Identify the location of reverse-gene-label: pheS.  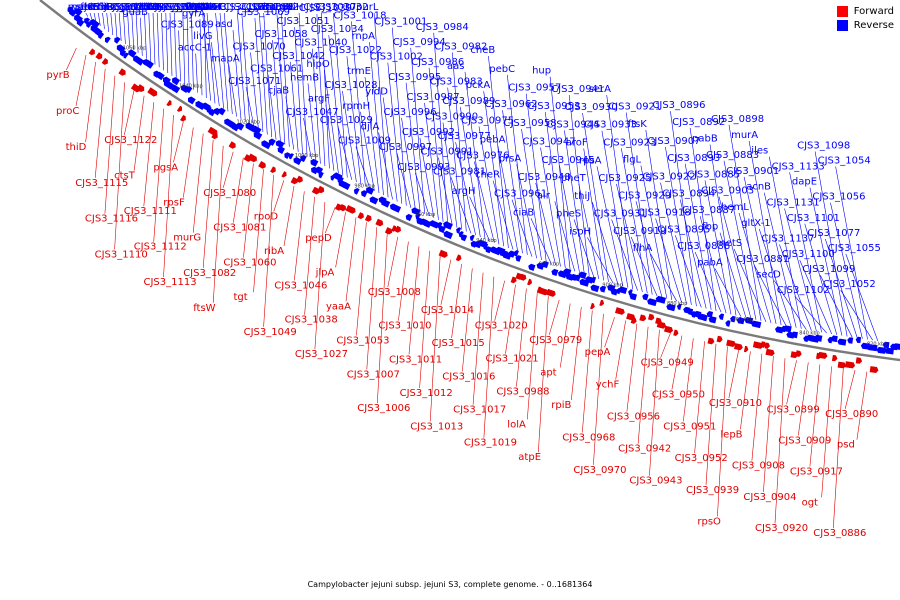
(568, 214).